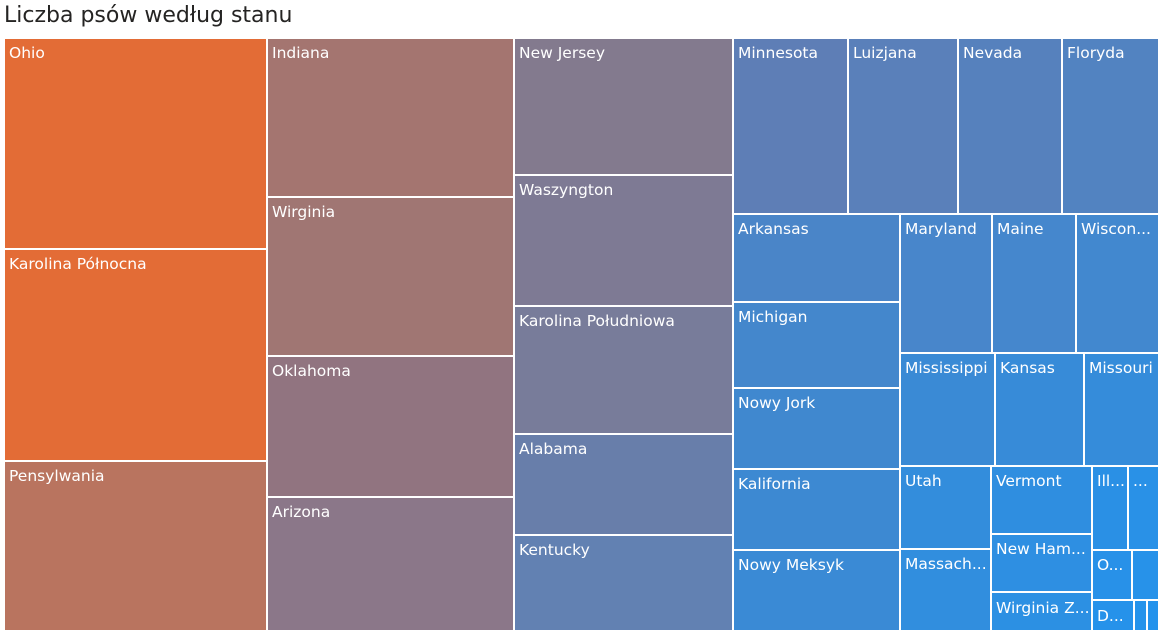 The image size is (1162, 634). I want to click on tile-label: Karolina Południowa, so click(597, 321).